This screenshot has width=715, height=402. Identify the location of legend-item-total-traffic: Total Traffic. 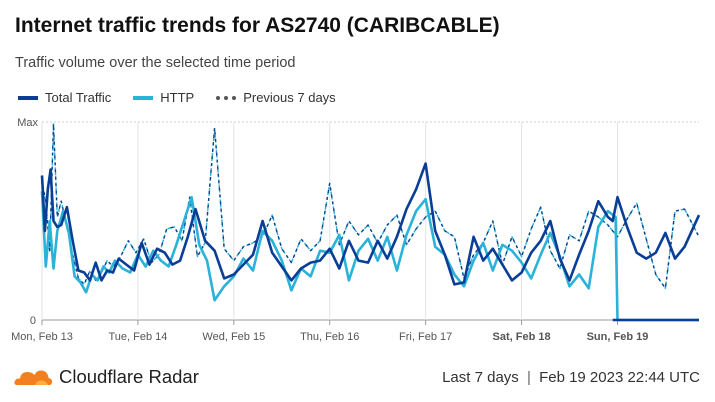
(64, 97).